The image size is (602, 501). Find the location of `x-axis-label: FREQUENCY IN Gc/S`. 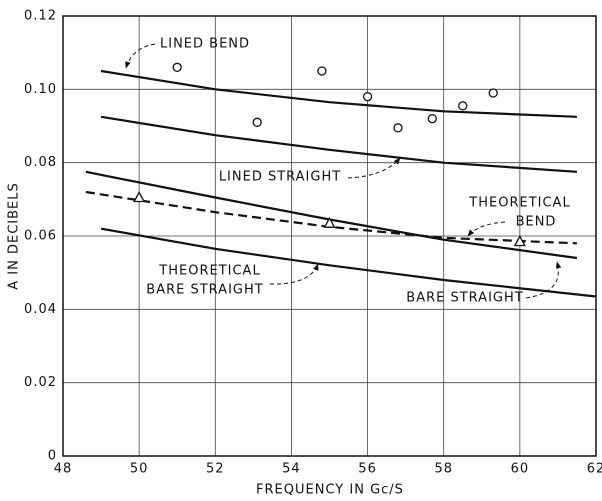

x-axis-label: FREQUENCY IN Gc/S is located at coordinates (330, 490).